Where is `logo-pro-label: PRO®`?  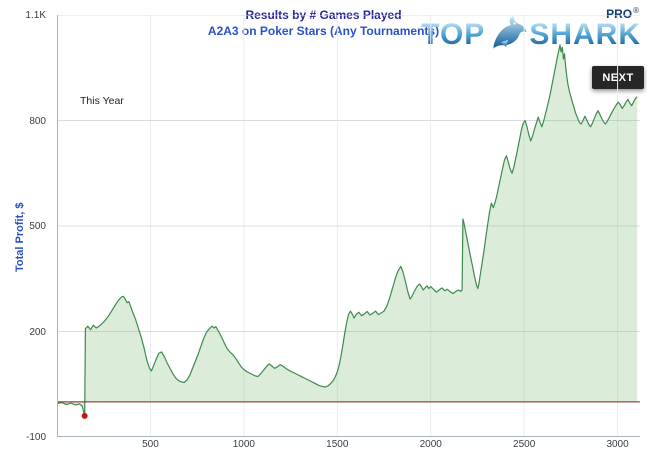 logo-pro-label: PRO® is located at coordinates (622, 13).